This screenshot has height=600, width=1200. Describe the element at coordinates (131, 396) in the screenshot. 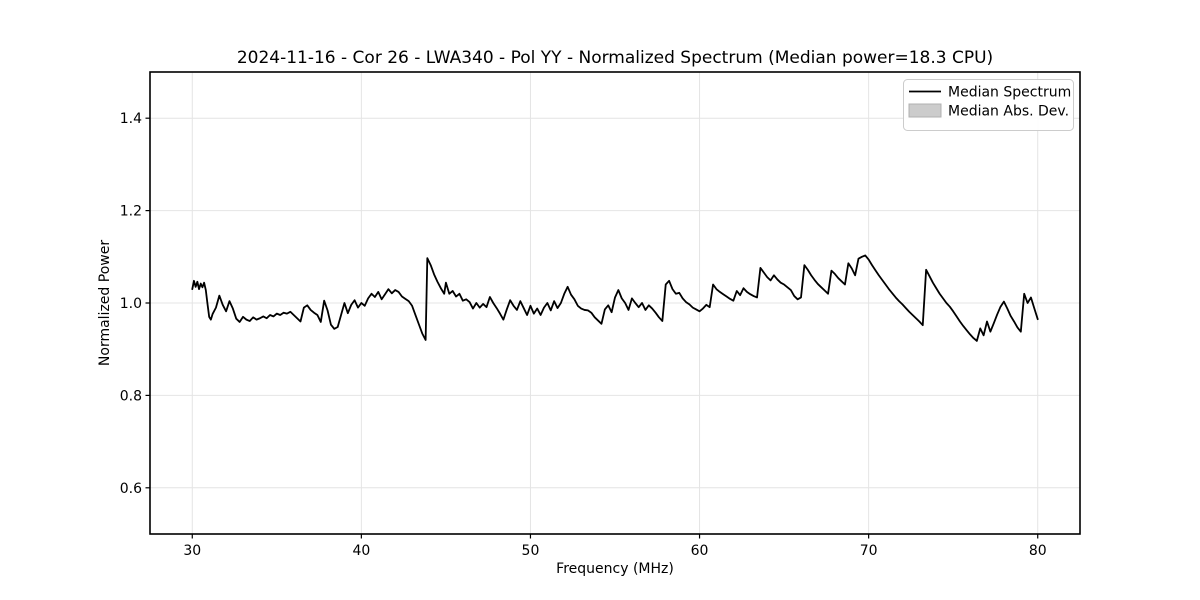

I see `y-tick-label: 0.8` at that location.